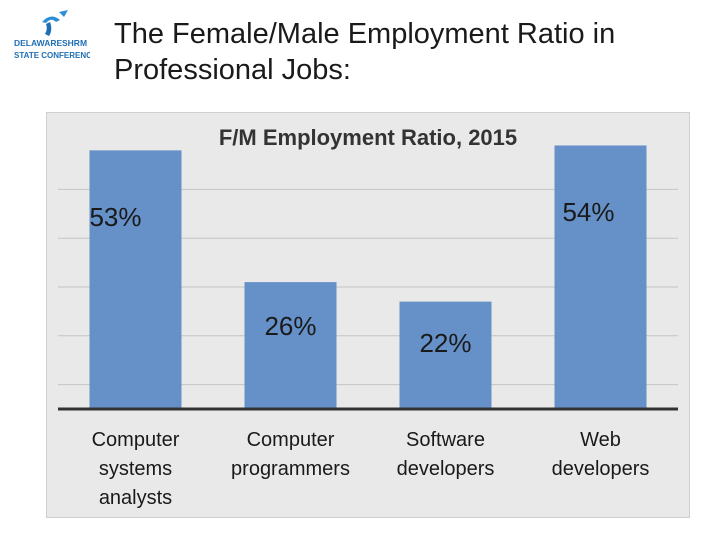  Describe the element at coordinates (232, 70) in the screenshot. I see `slide-title-line-2: Professional Jobs:` at that location.